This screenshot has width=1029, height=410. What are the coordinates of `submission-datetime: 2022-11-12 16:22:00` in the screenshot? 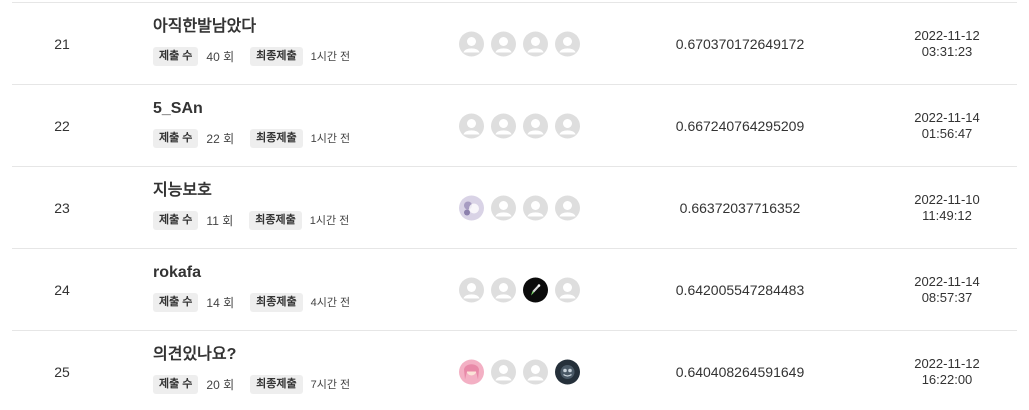 It's located at (947, 372).